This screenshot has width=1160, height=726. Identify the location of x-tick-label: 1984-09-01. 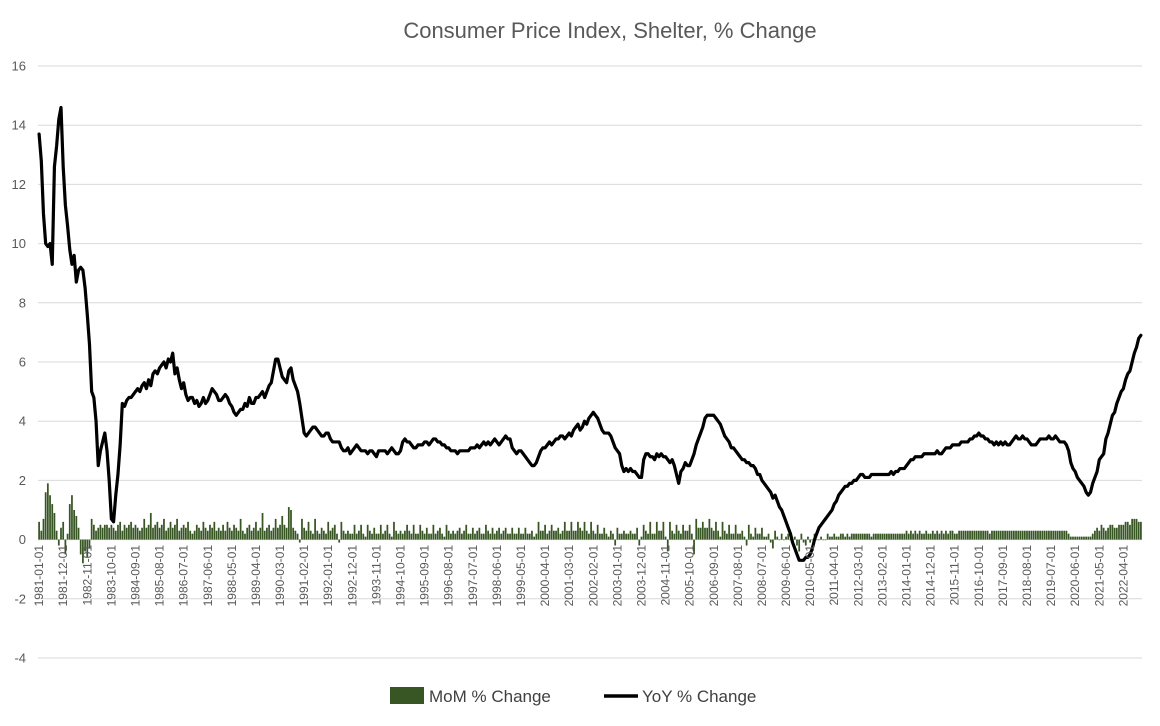
(135, 576).